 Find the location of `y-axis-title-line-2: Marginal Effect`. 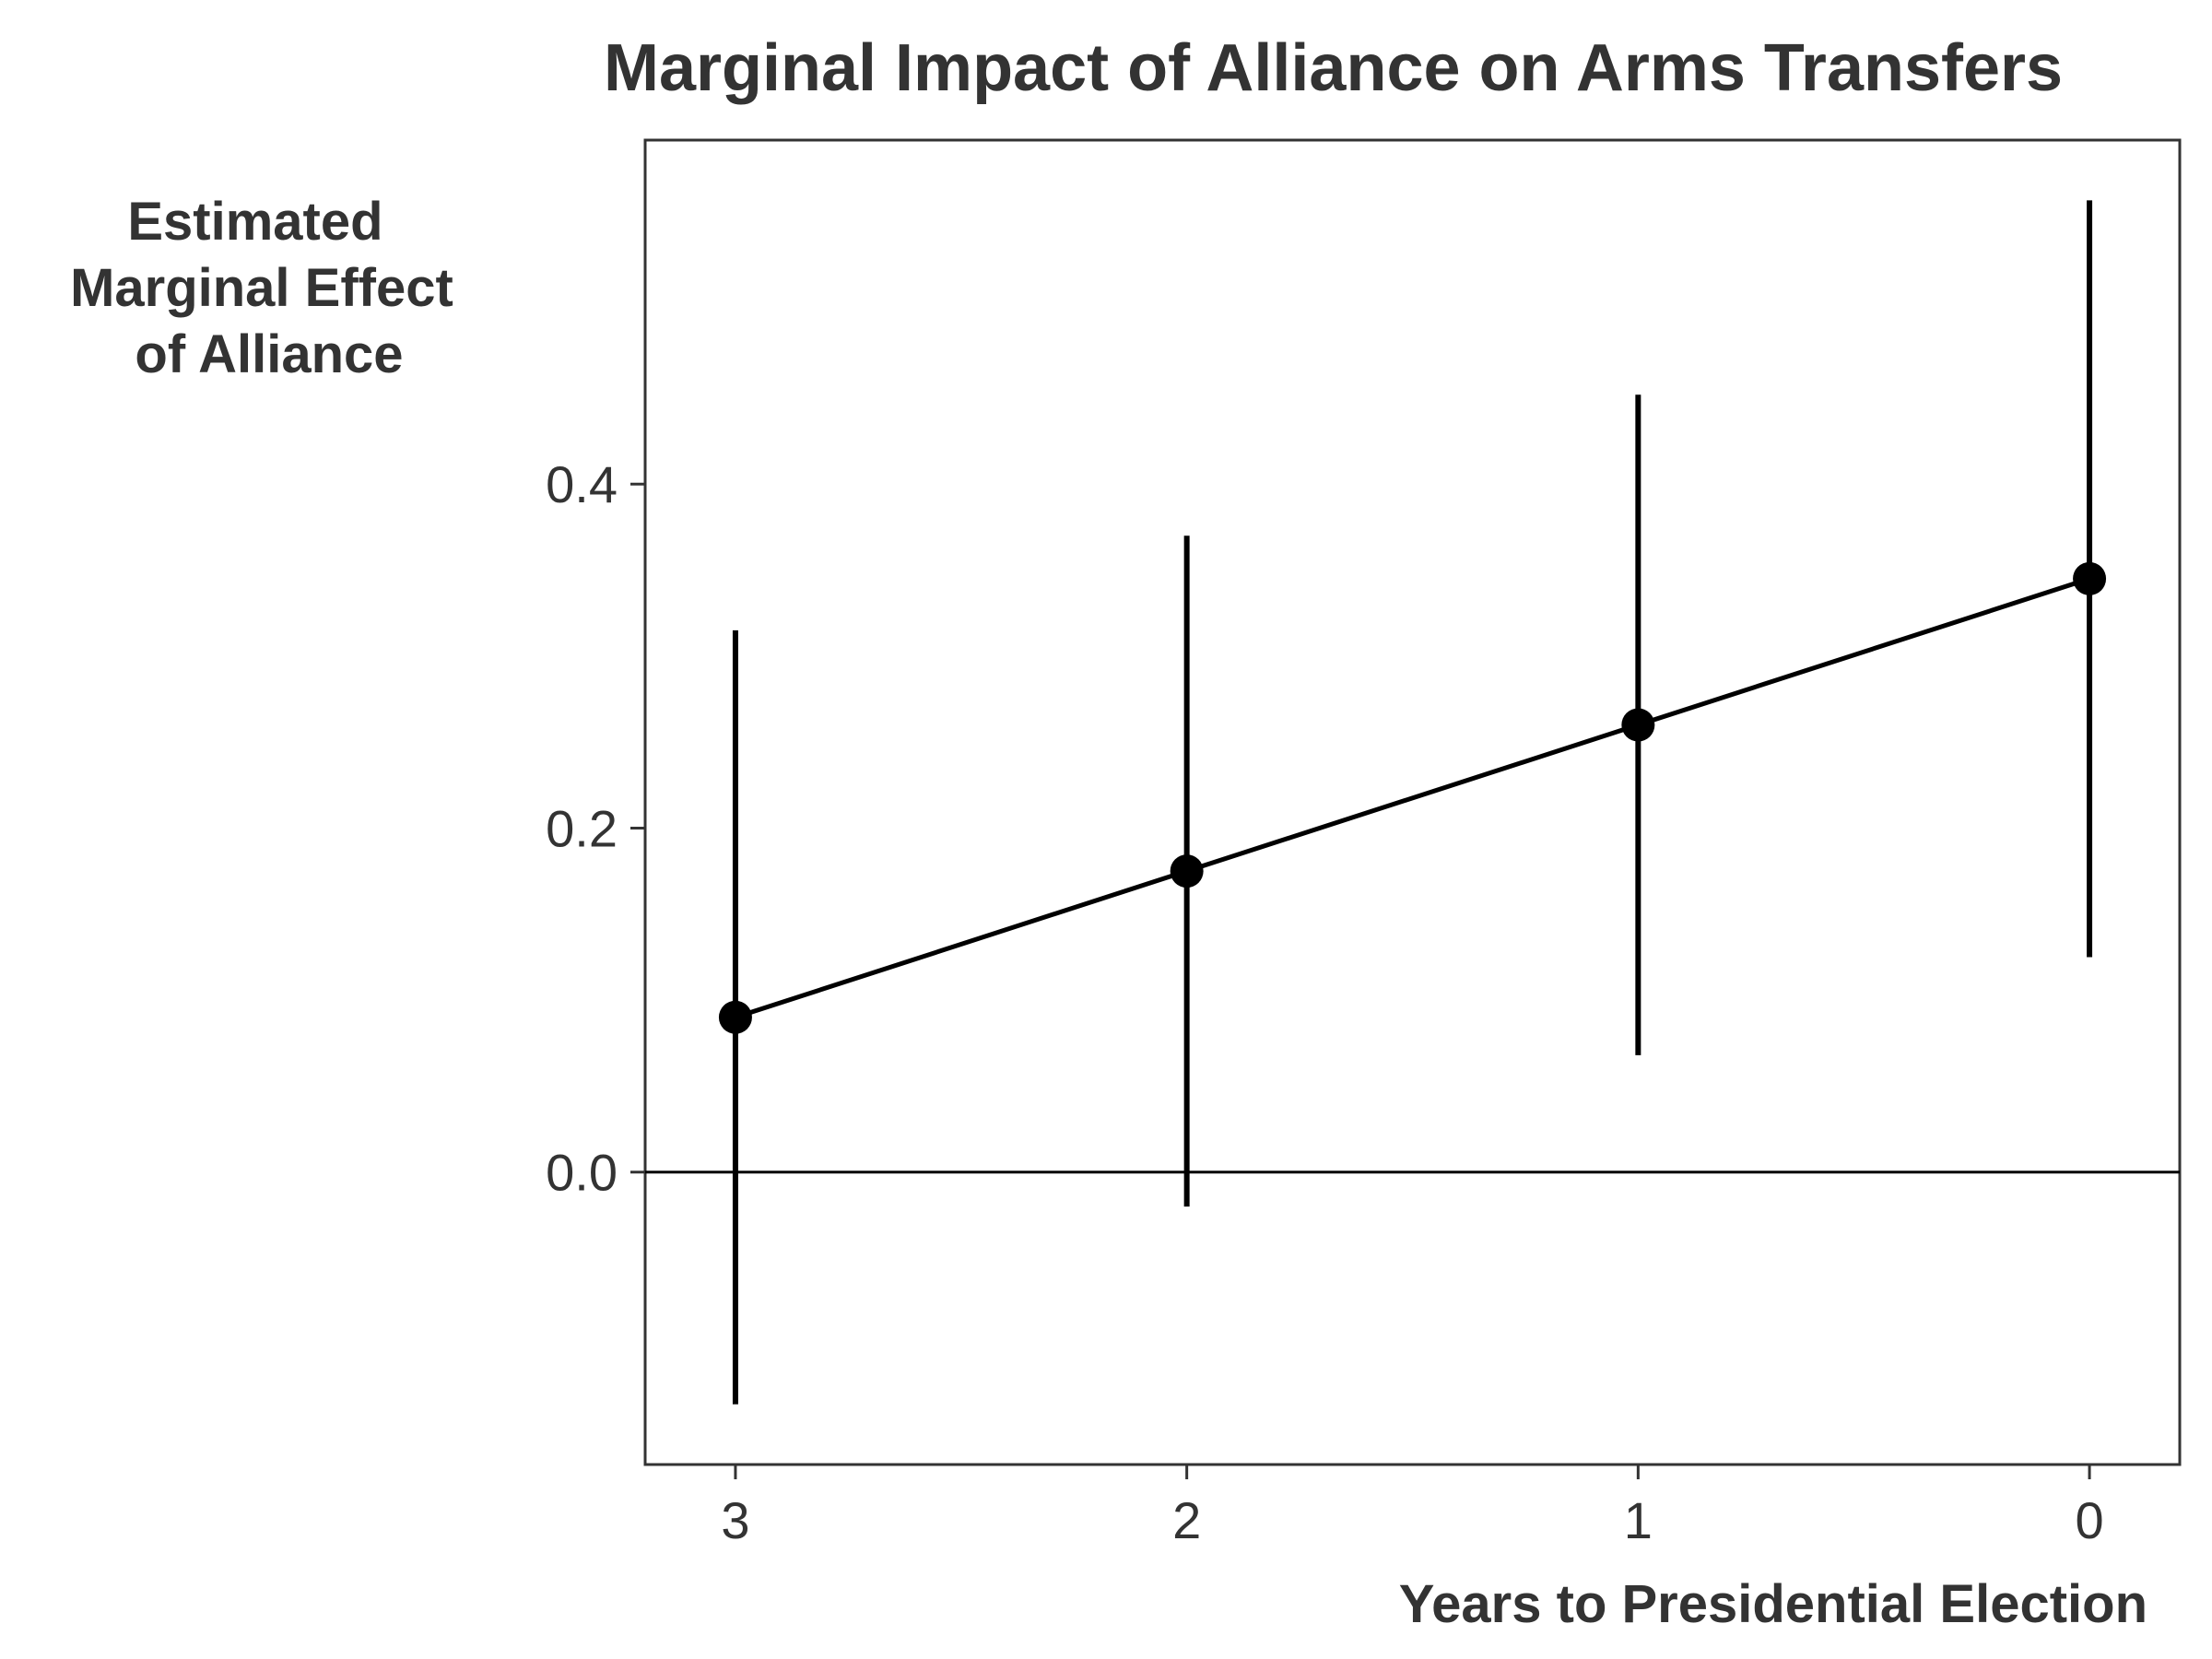

y-axis-title-line-2: Marginal Effect is located at coordinates (261, 288).